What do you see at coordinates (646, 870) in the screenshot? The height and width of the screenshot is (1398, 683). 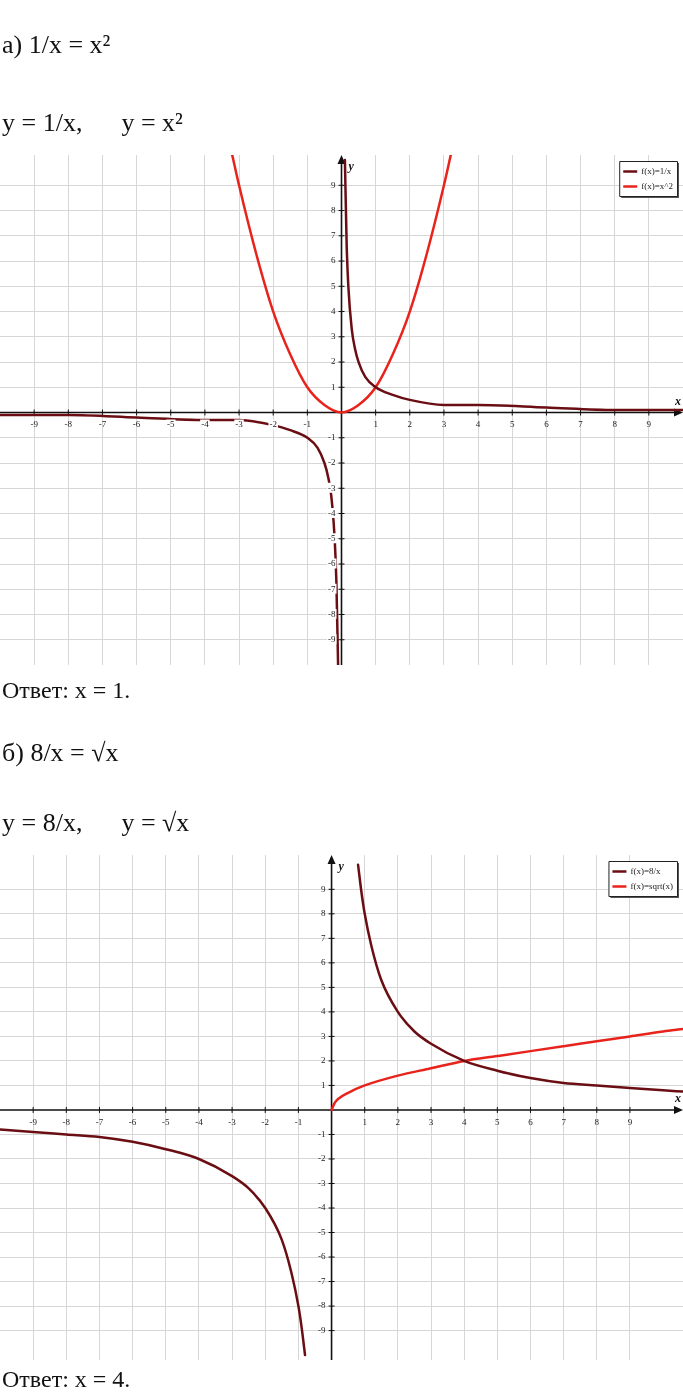 I see `legend-label: f(x)=8/x` at bounding box center [646, 870].